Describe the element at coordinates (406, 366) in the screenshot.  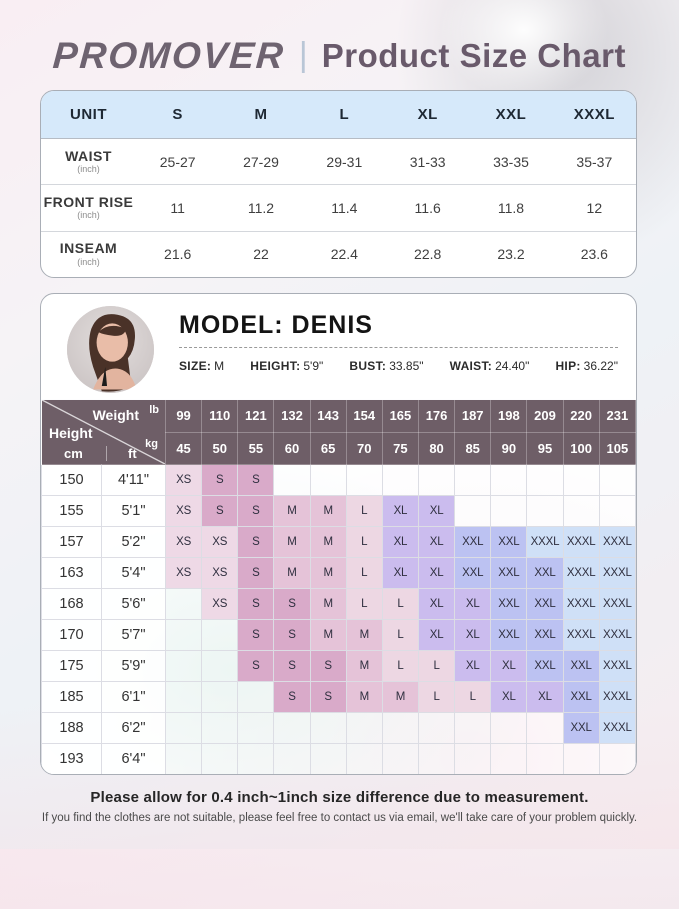
I see `model-stat-value: 33.85"` at that location.